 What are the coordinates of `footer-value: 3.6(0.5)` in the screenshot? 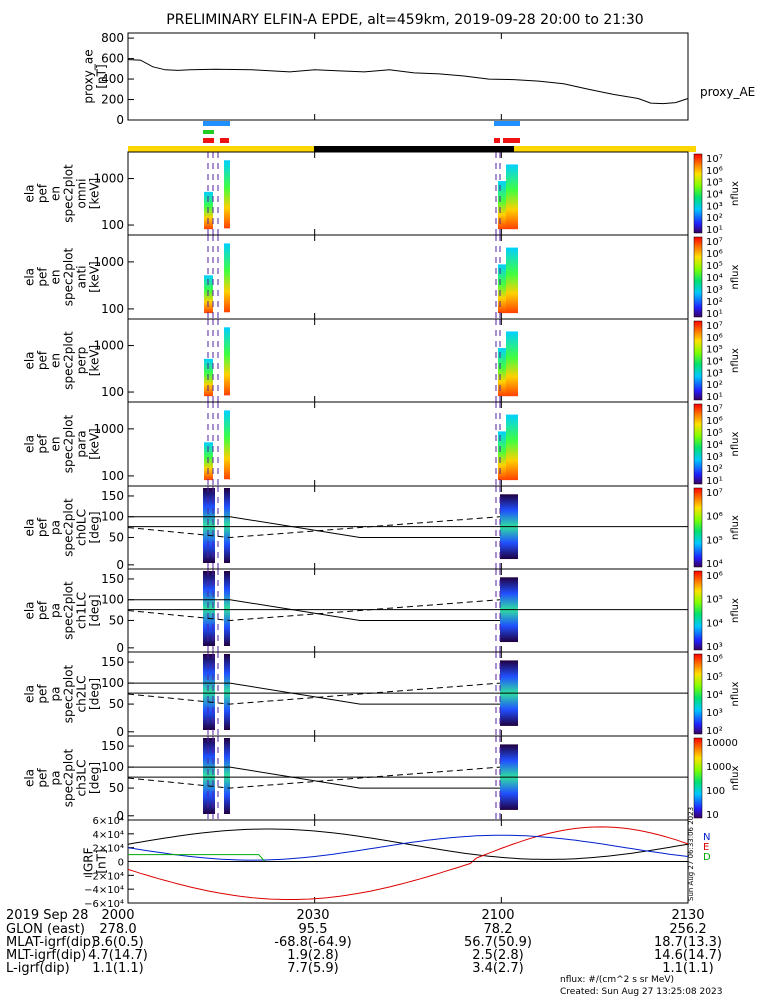 It's located at (118, 942).